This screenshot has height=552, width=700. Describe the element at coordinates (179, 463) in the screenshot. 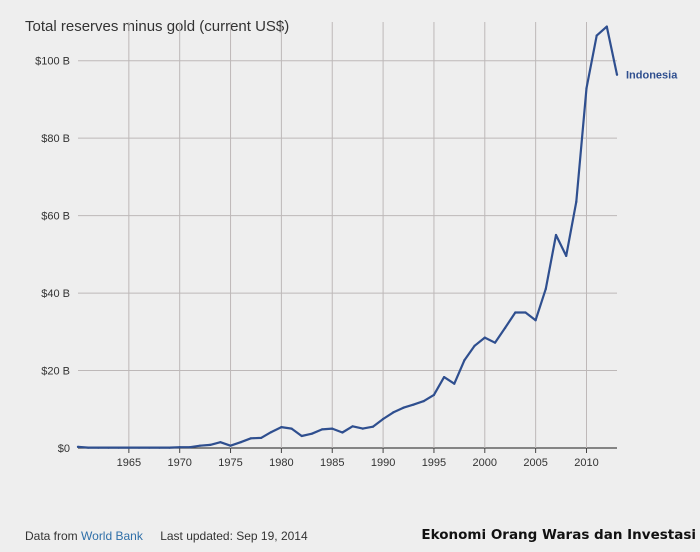

I see `x-tick-label: 1970` at that location.